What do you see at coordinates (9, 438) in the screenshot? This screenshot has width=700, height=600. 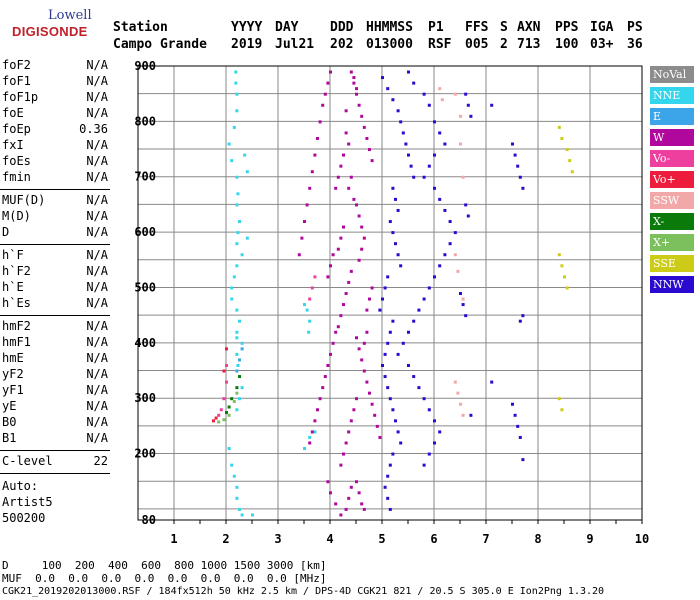 I see `param-name: B1` at bounding box center [9, 438].